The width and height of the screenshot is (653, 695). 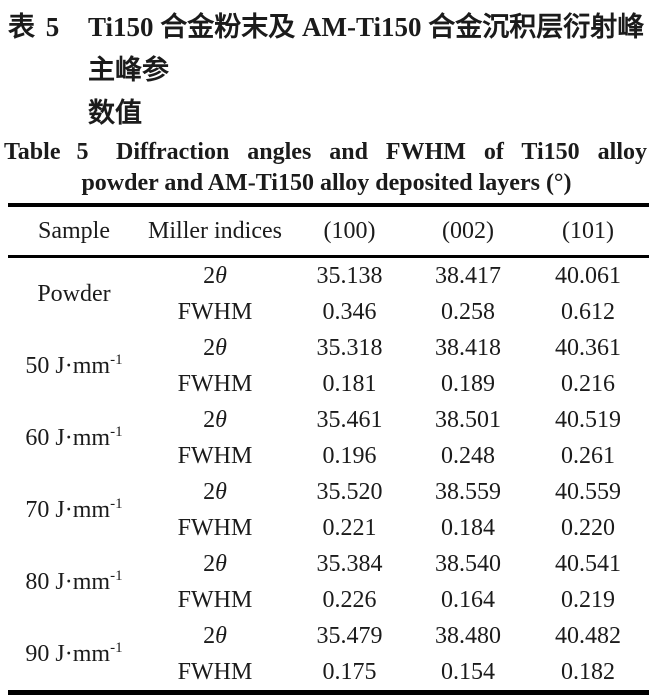 I want to click on value-cell: 0.221, so click(x=349, y=527).